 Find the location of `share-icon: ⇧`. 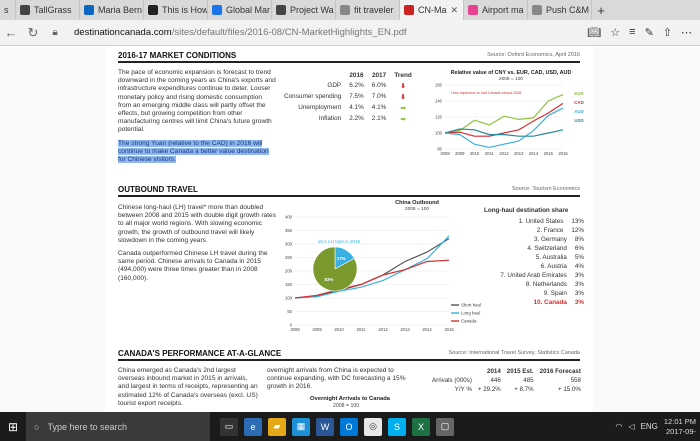

share-icon: ⇧ is located at coordinates (667, 33).